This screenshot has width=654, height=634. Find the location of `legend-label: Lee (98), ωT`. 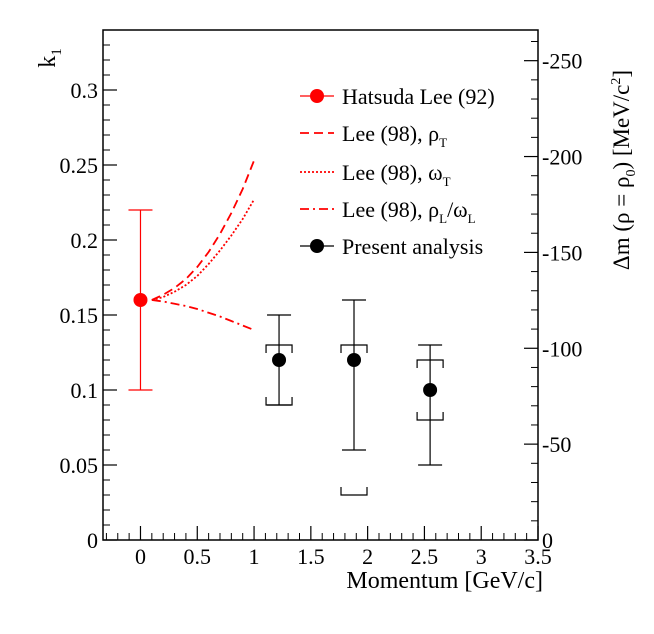

legend-label: Lee (98), ωT is located at coordinates (396, 174).